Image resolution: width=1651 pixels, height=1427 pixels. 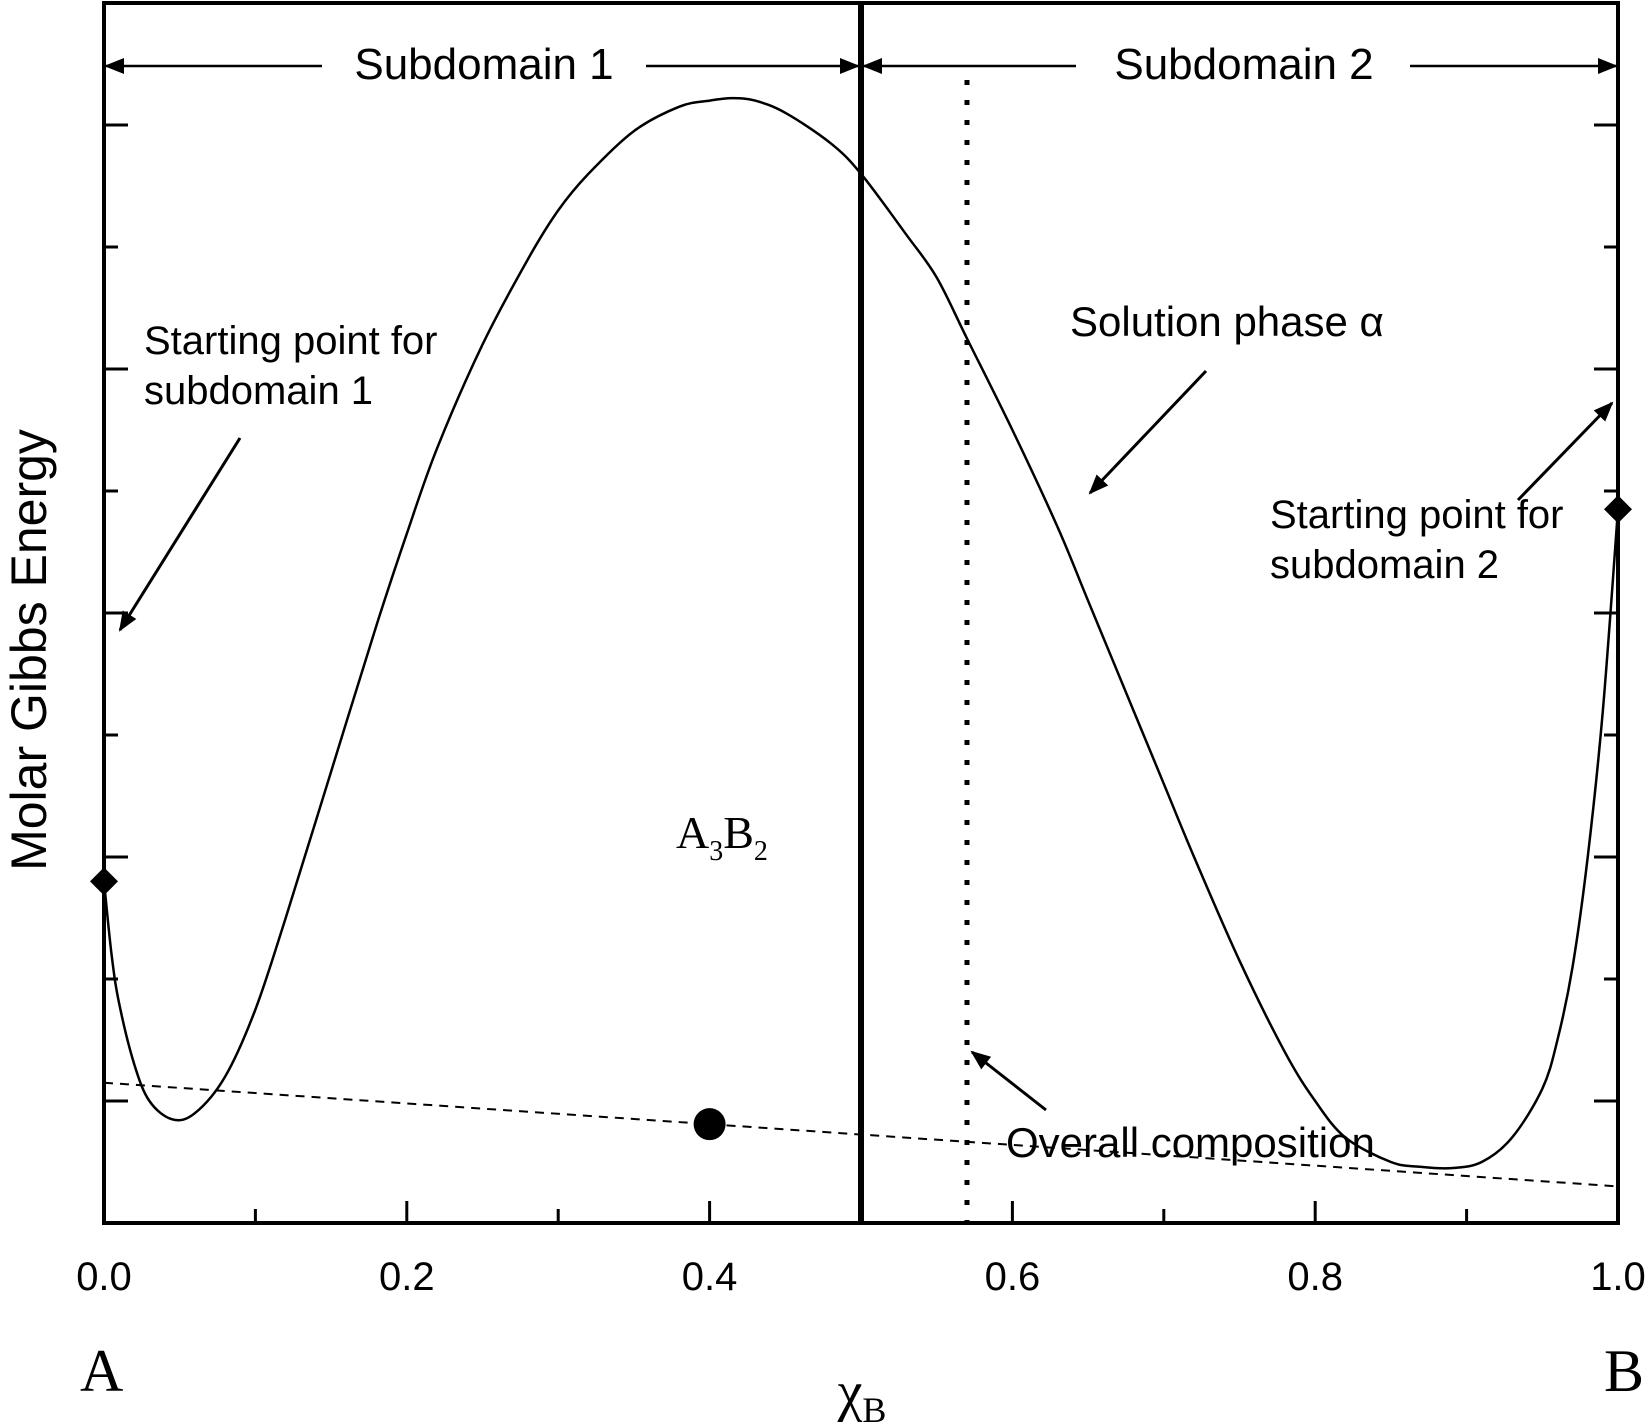 What do you see at coordinates (1315, 1277) in the screenshot?
I see `x-tick-label: 0.8` at bounding box center [1315, 1277].